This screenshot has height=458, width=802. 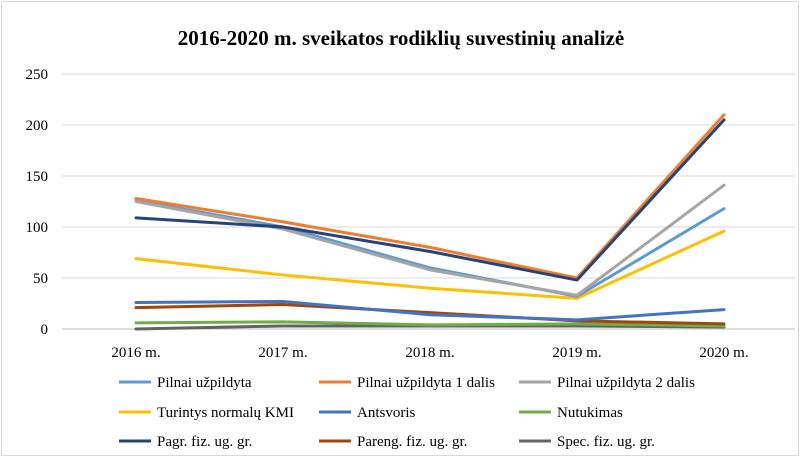 What do you see at coordinates (590, 413) in the screenshot?
I see `legend-label: Nutukimas` at bounding box center [590, 413].